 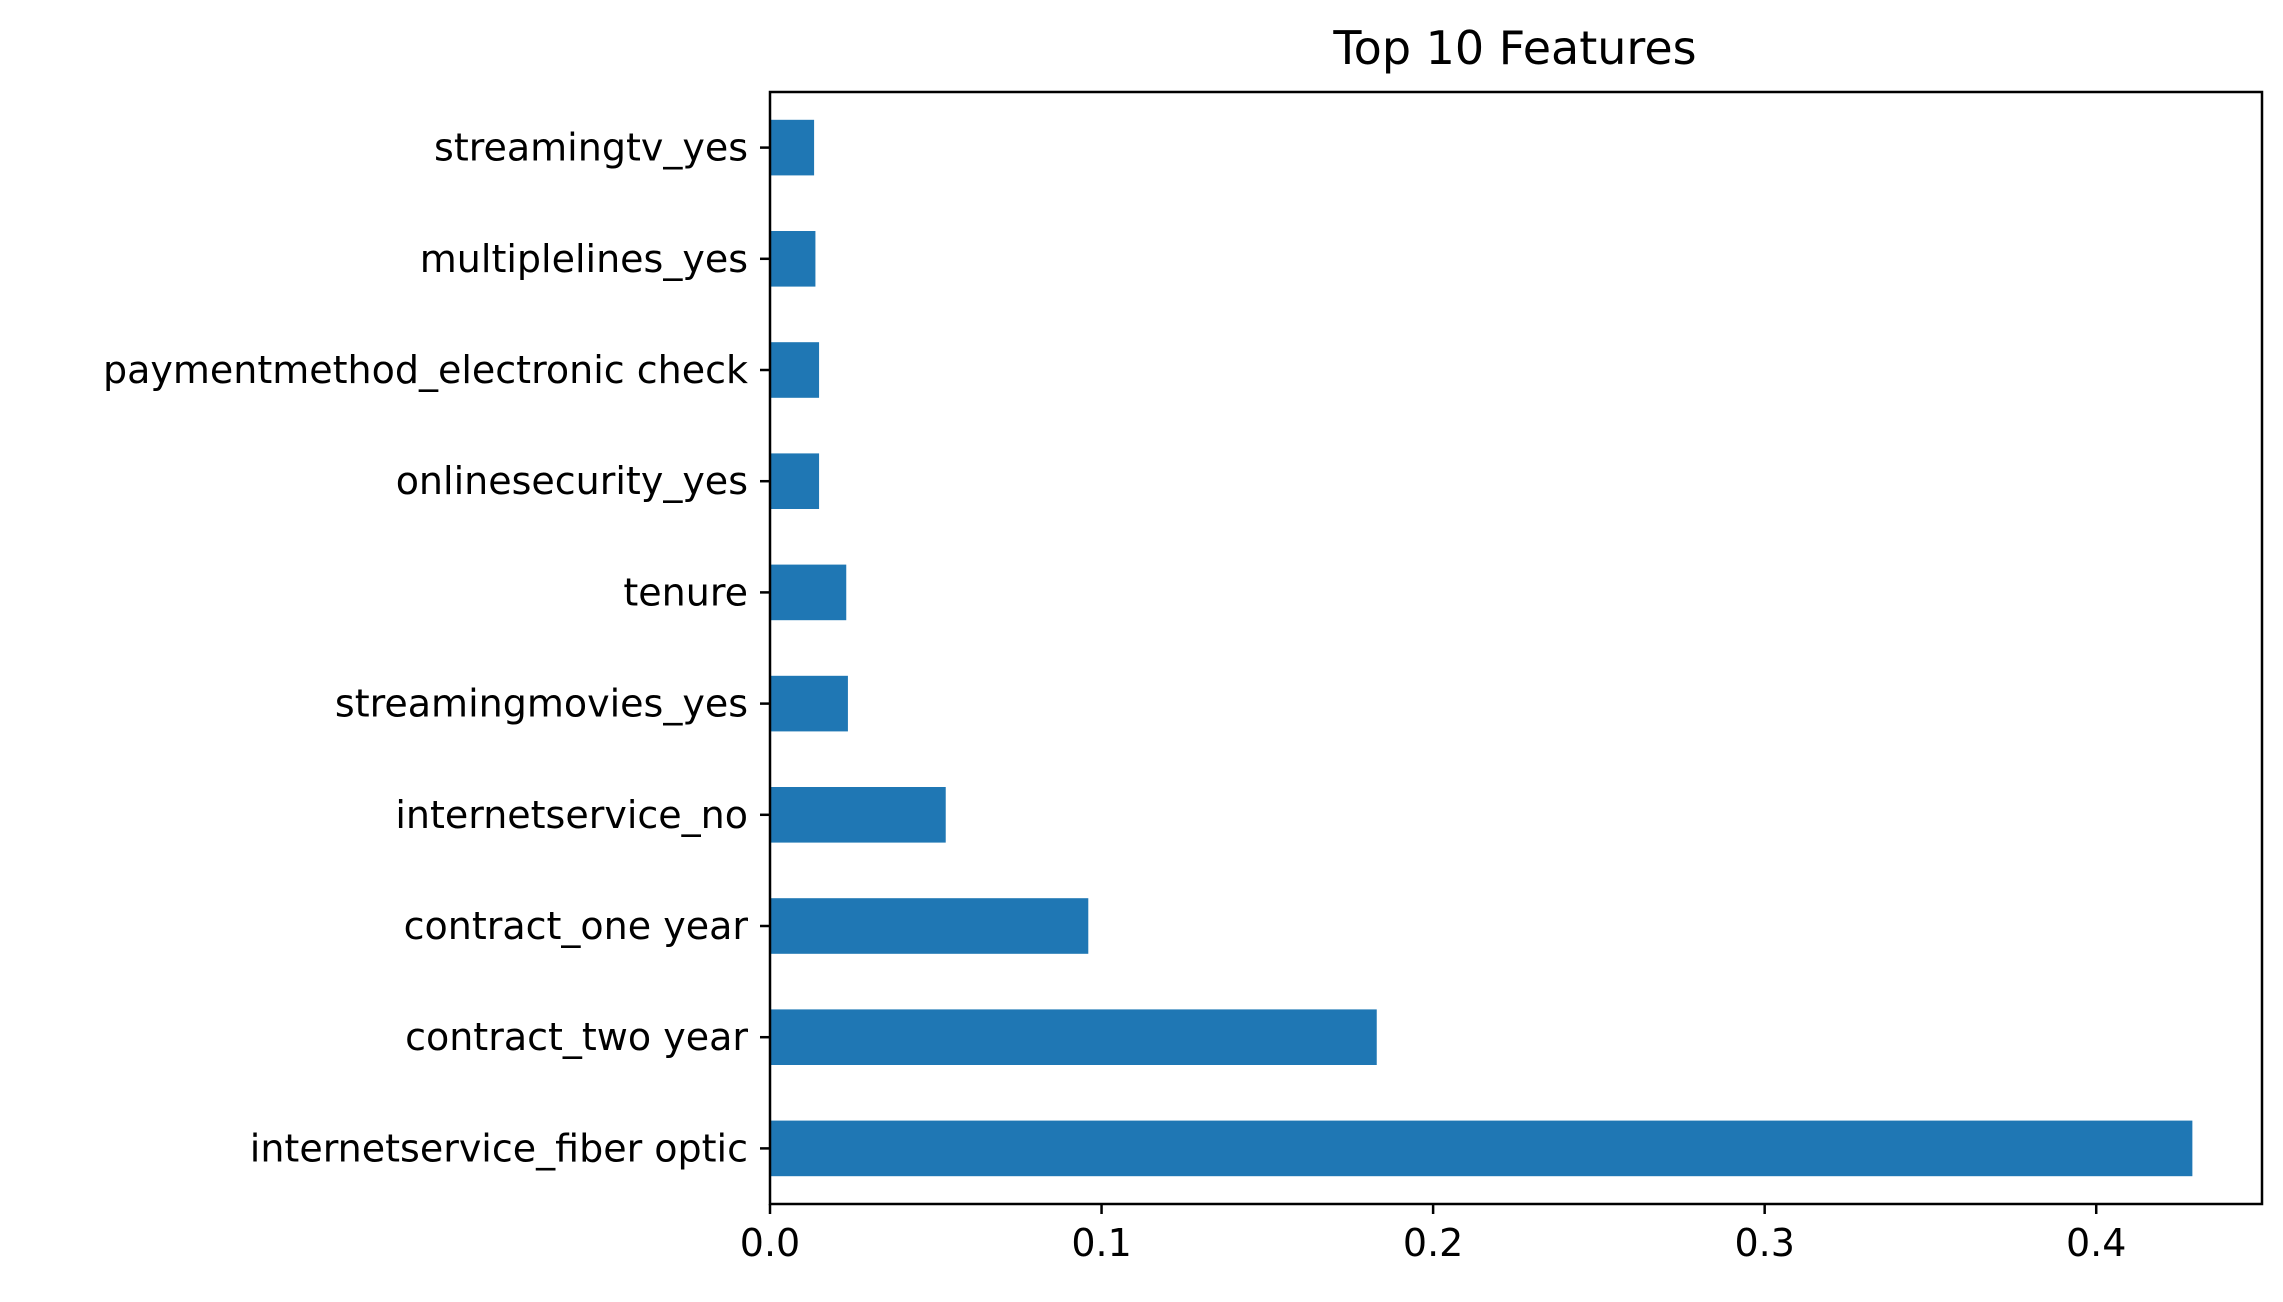 I want to click on y-tick-label: streamingmovies_yes, so click(x=541, y=704).